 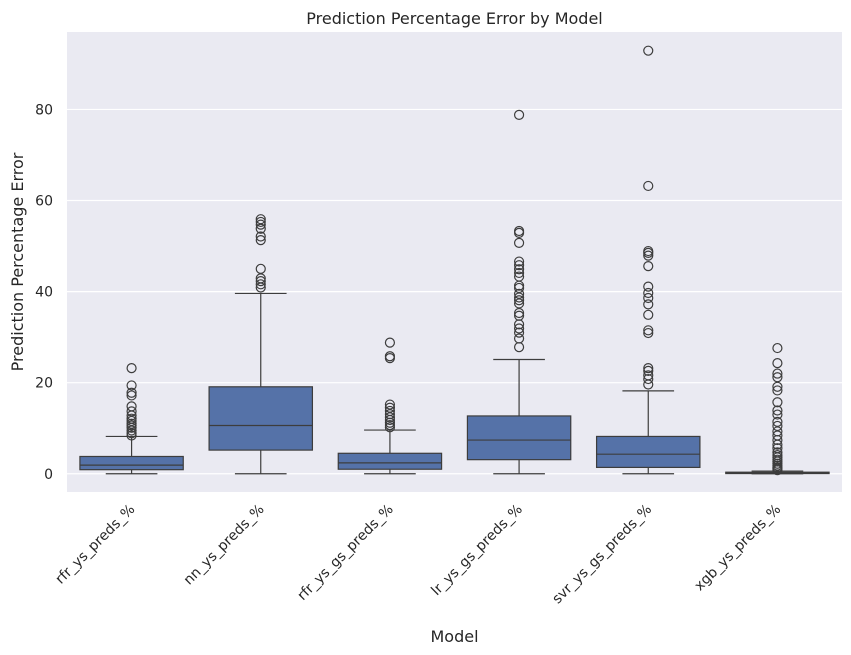 What do you see at coordinates (44, 384) in the screenshot?
I see `y-tick-label: 20` at bounding box center [44, 384].